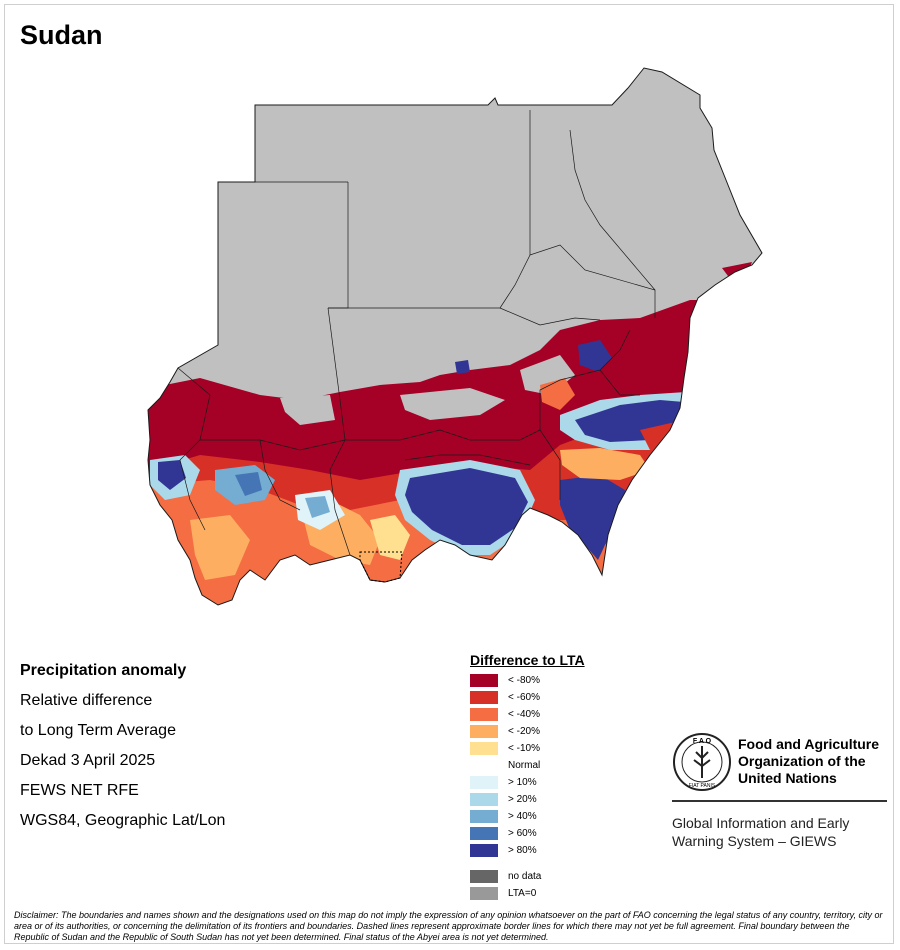 Image resolution: width=900 pixels, height=950 pixels. I want to click on legend-title: Difference to LTA, so click(527, 660).